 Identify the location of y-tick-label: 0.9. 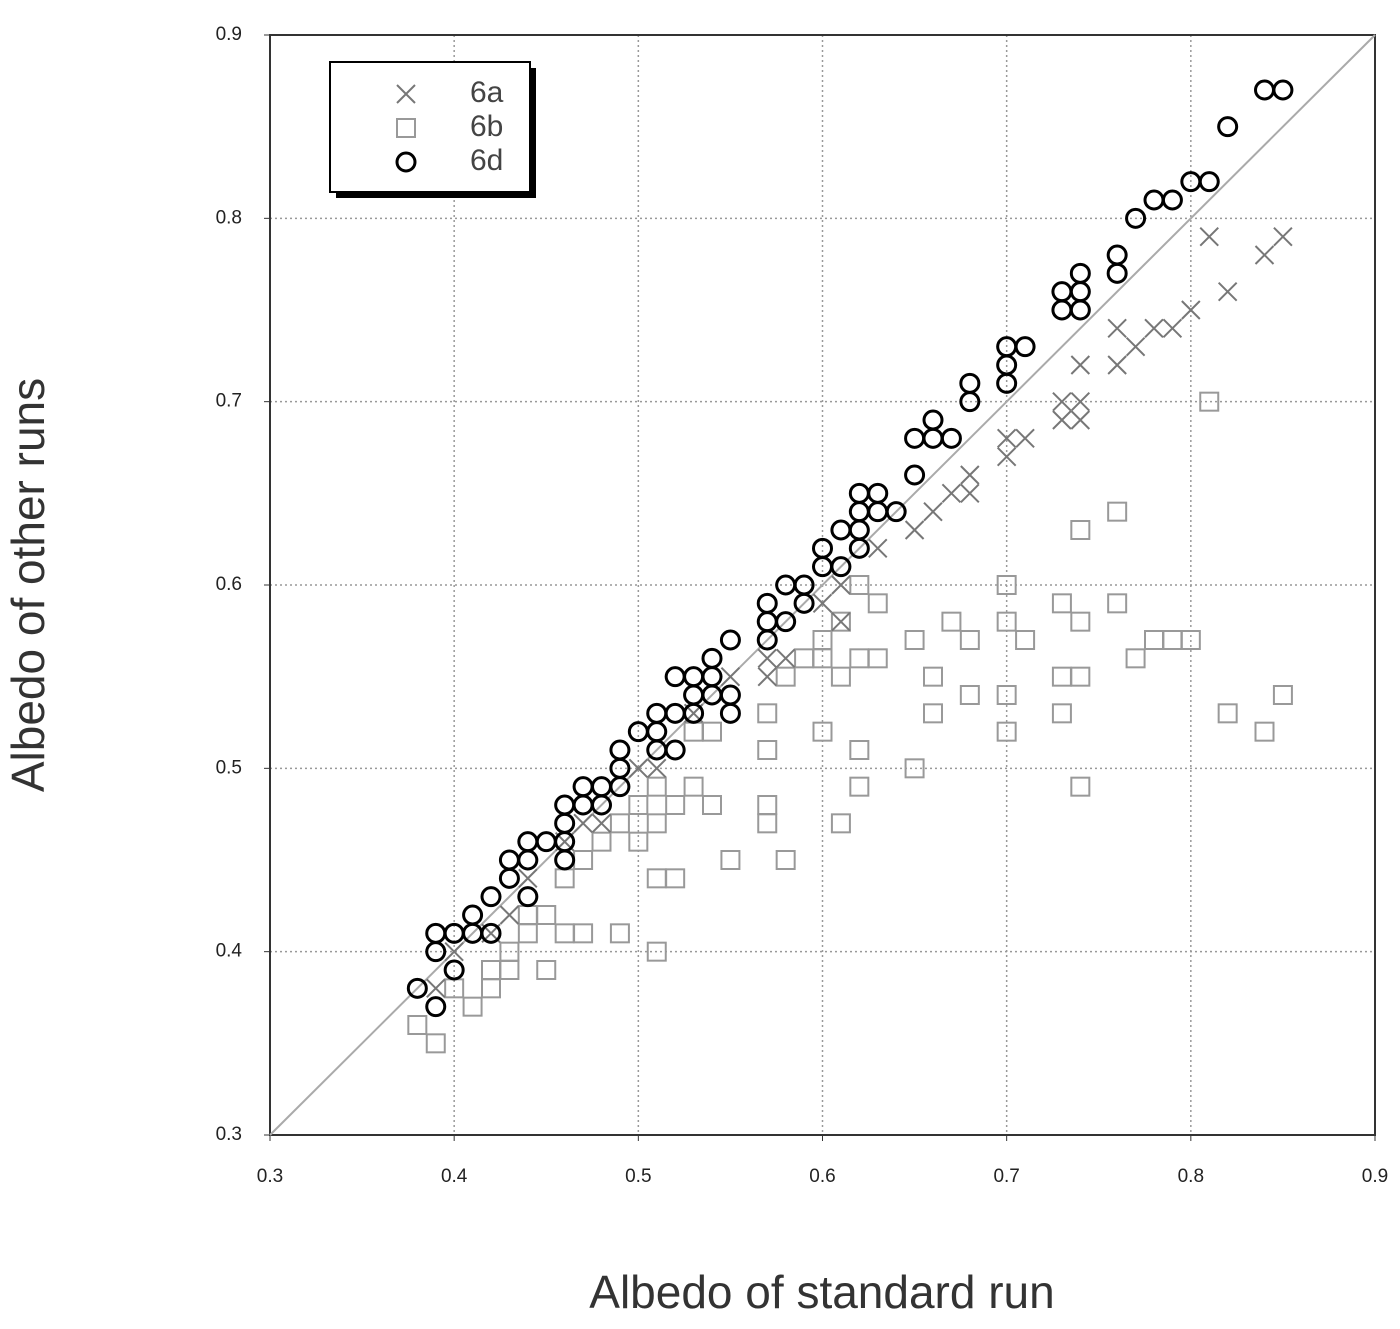
(229, 34).